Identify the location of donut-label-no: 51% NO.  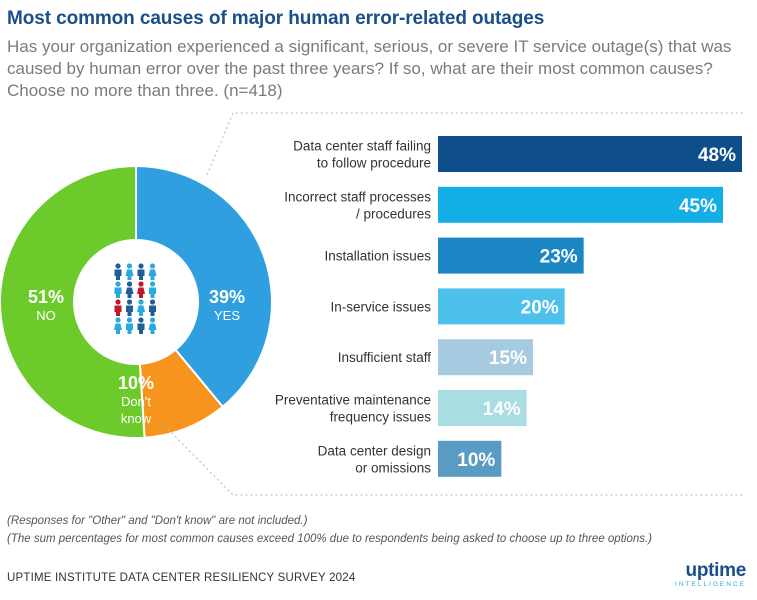
(46, 305).